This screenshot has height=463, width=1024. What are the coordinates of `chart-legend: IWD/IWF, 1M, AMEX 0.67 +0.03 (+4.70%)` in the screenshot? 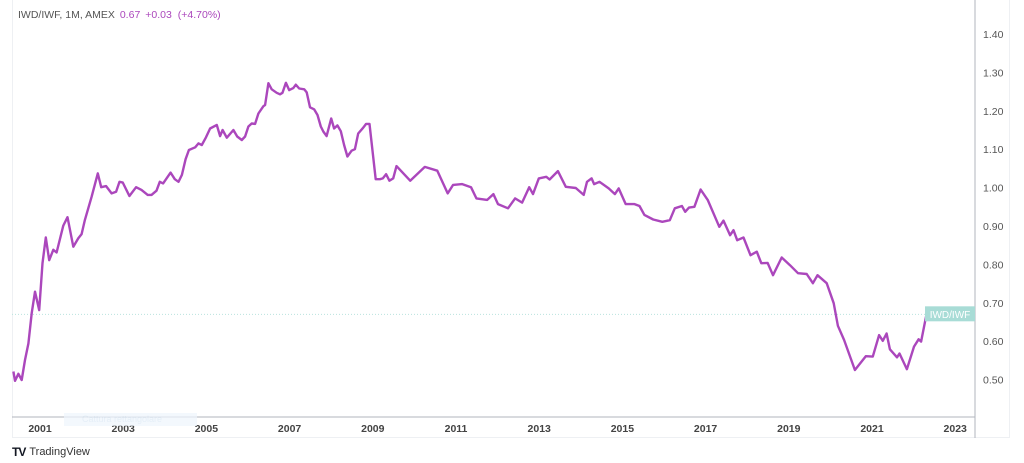 It's located at (119, 15).